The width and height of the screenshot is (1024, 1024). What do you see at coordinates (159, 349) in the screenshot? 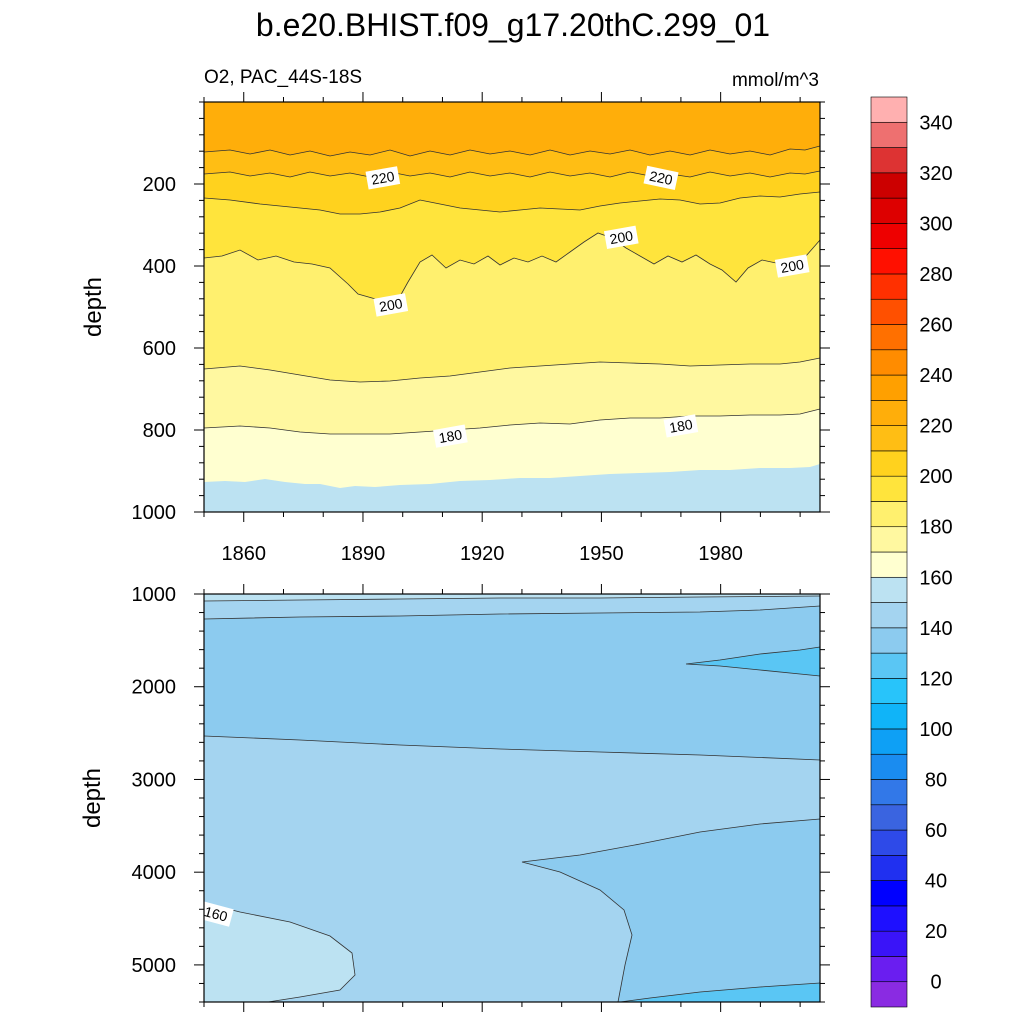
I see `y-tick-label: 600` at bounding box center [159, 349].